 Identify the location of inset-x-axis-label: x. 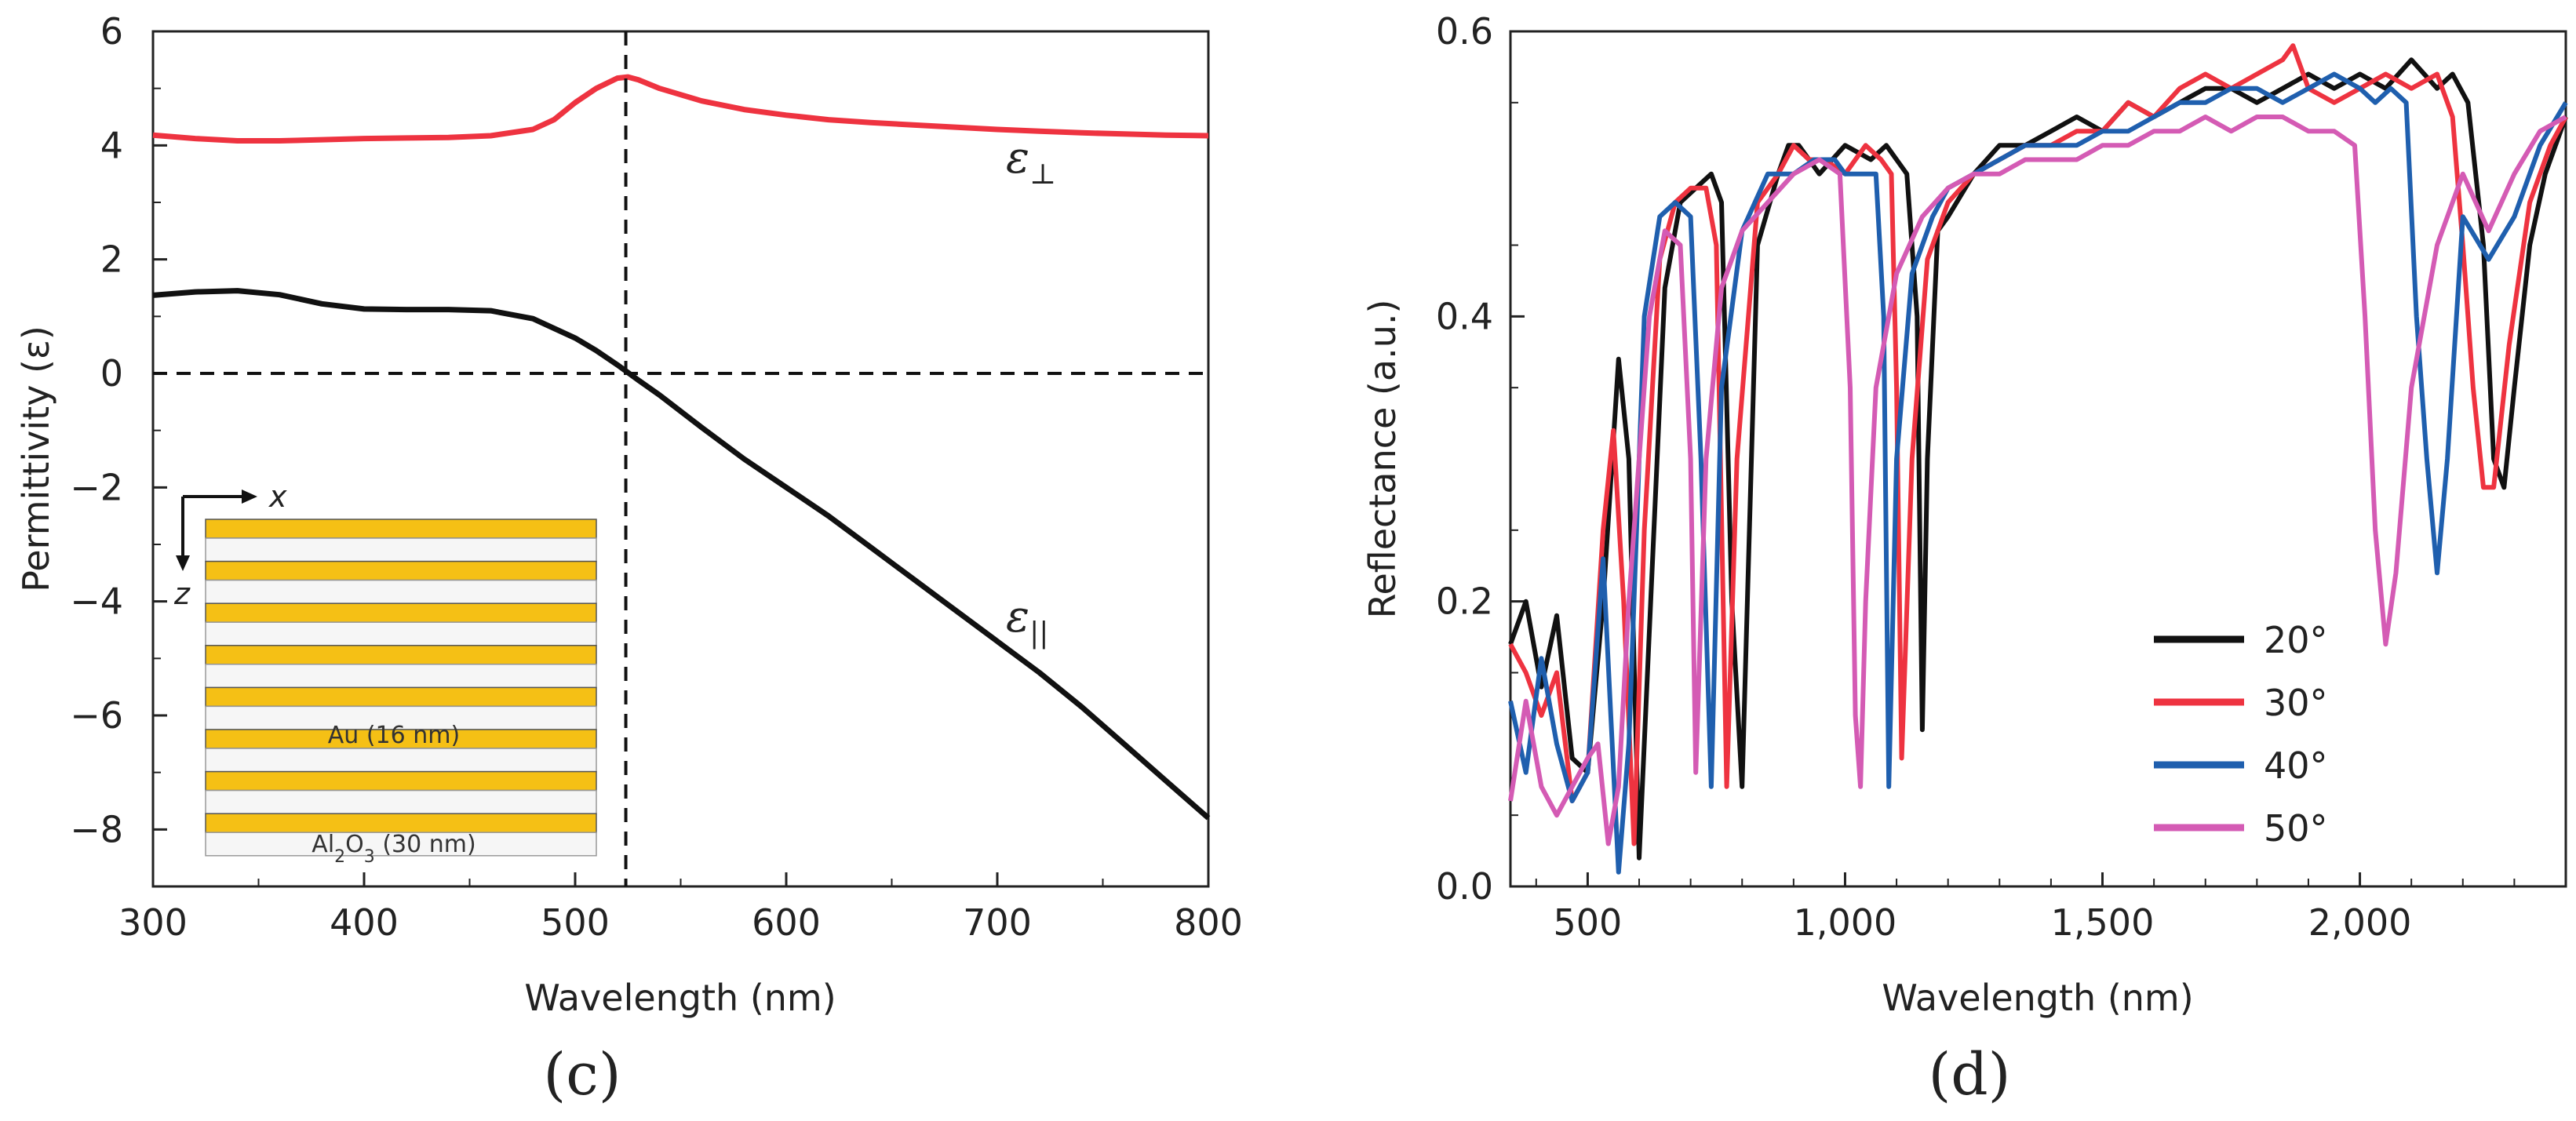
(277, 496).